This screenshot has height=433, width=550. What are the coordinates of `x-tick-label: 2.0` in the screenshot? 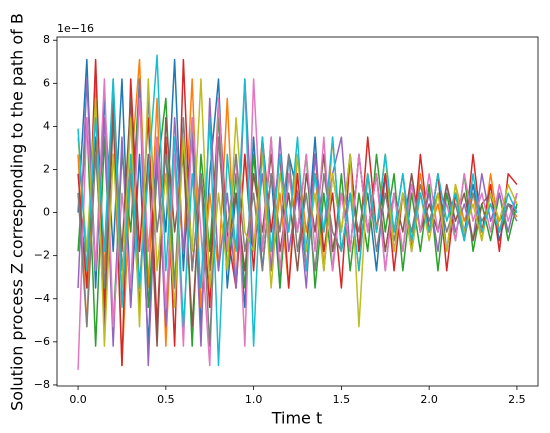 It's located at (429, 399).